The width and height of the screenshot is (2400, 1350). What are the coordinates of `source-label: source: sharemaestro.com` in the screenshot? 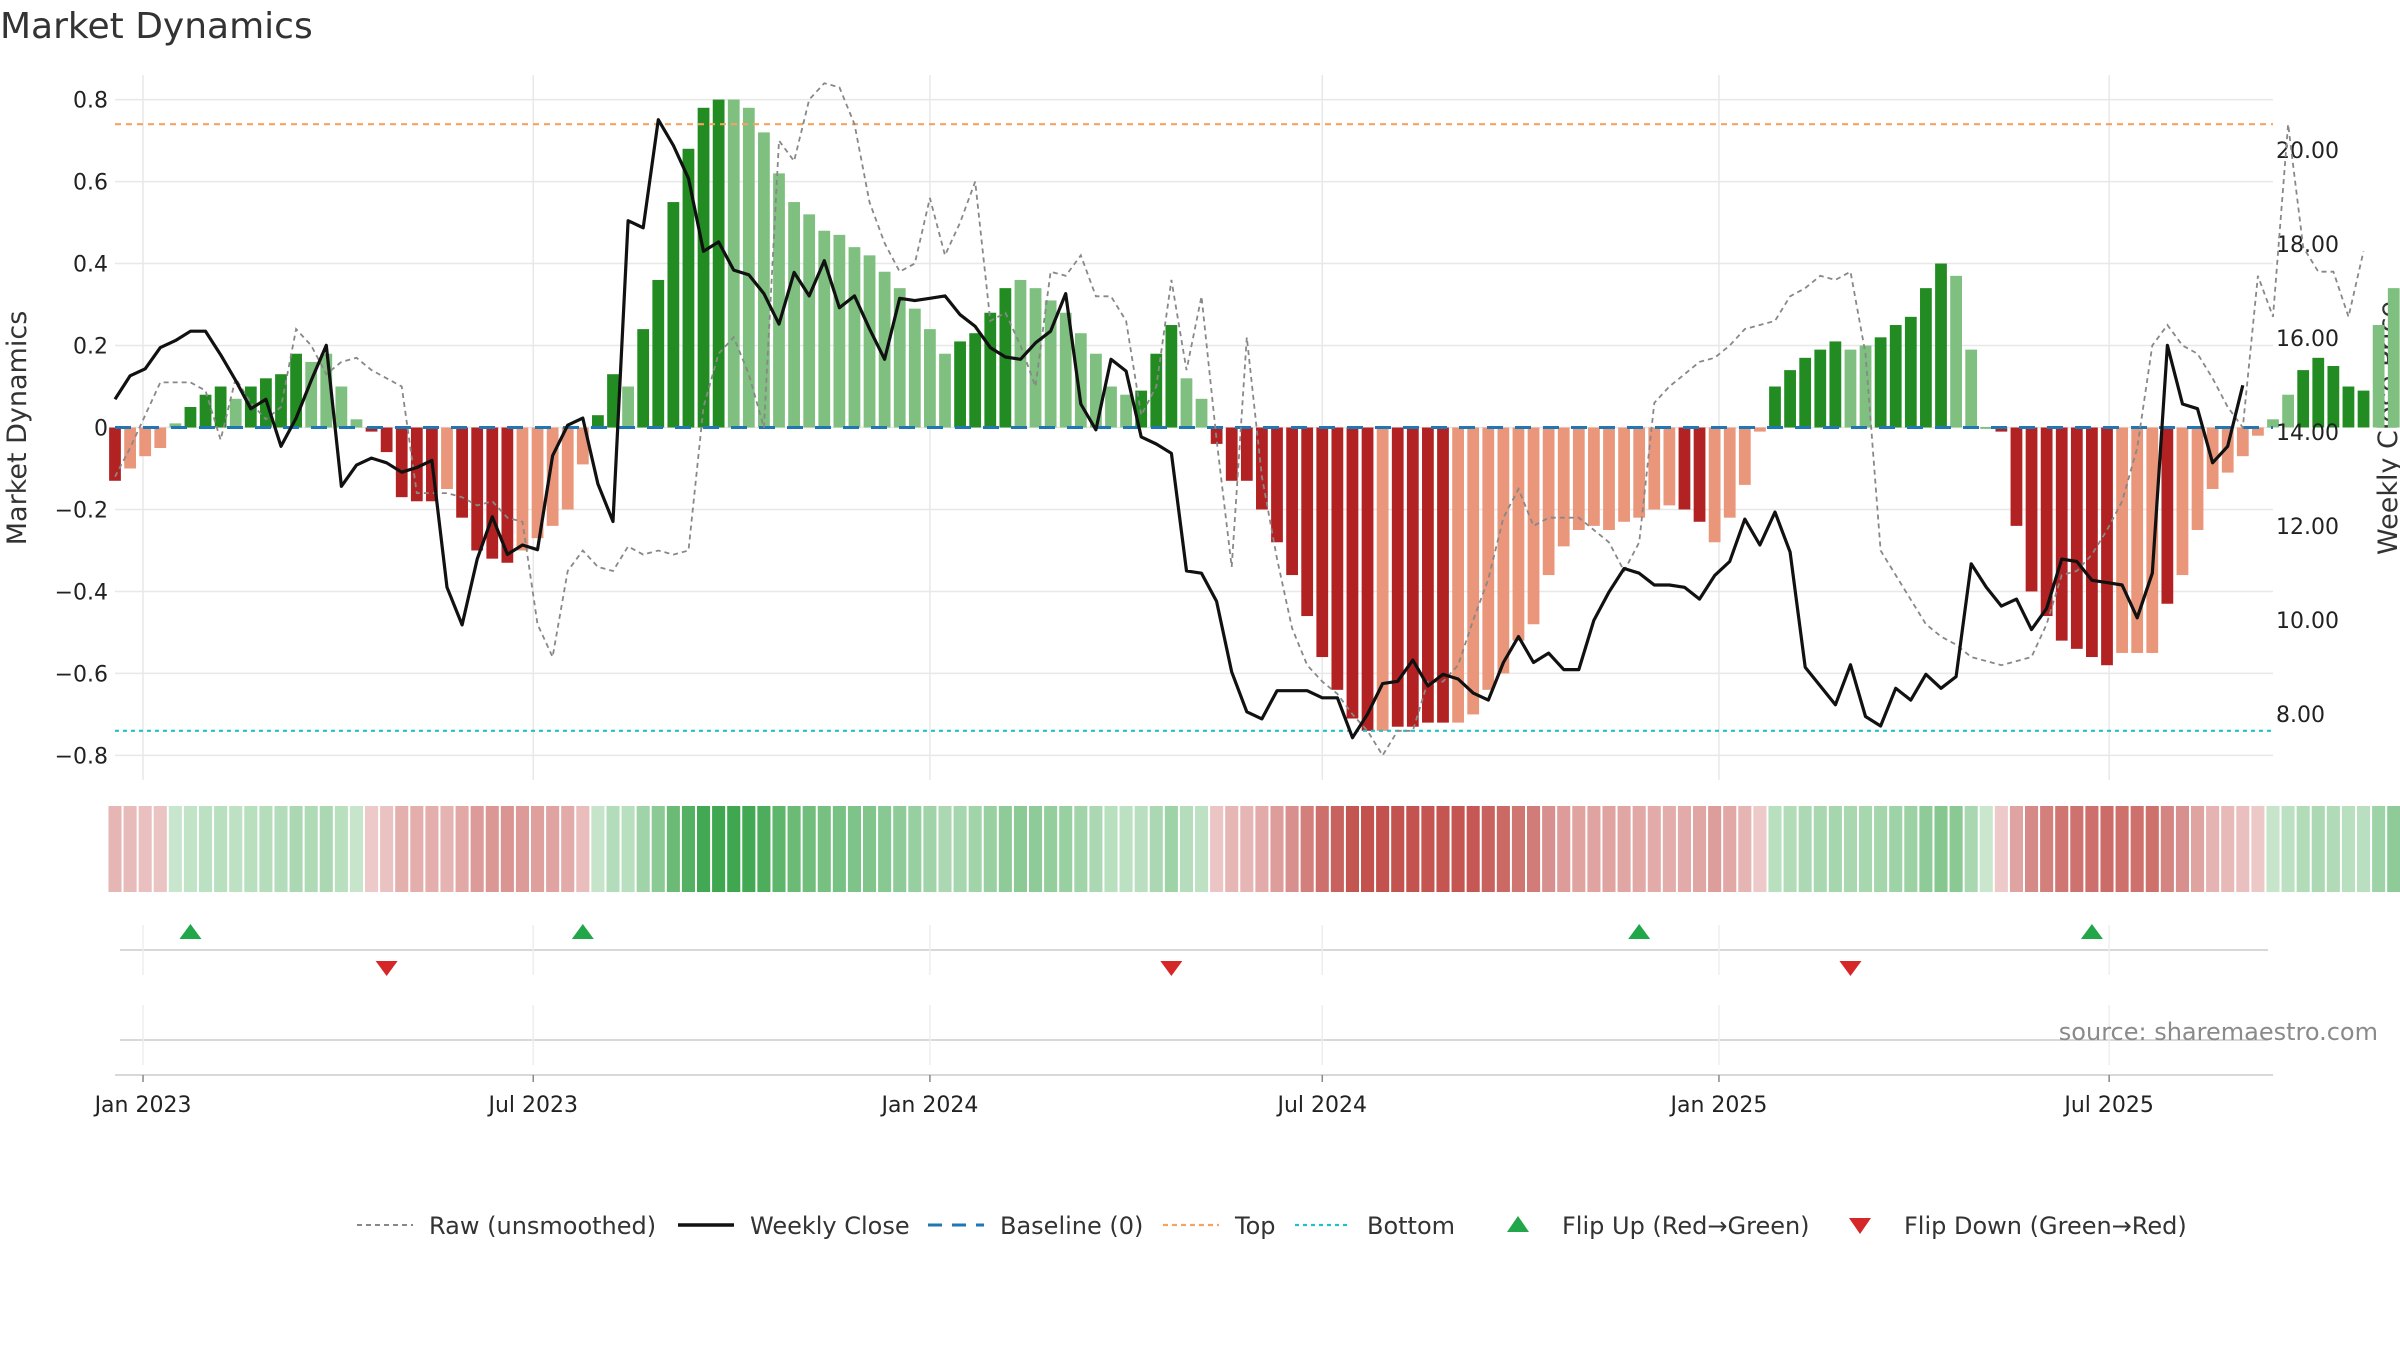 It's located at (2218, 1032).